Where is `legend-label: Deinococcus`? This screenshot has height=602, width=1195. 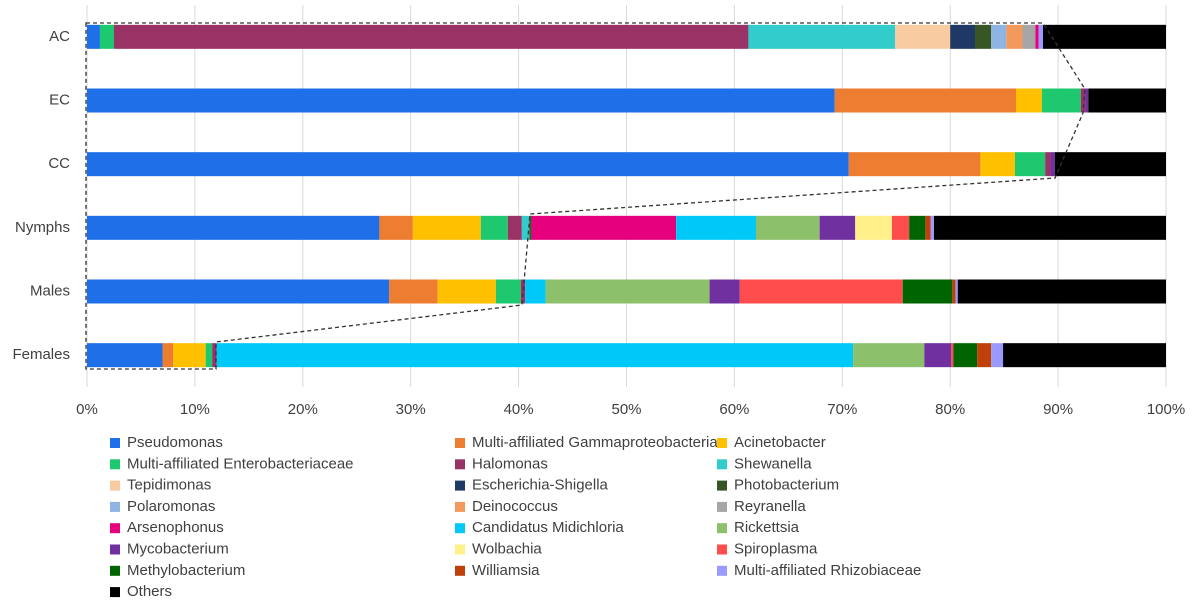 legend-label: Deinococcus is located at coordinates (515, 506).